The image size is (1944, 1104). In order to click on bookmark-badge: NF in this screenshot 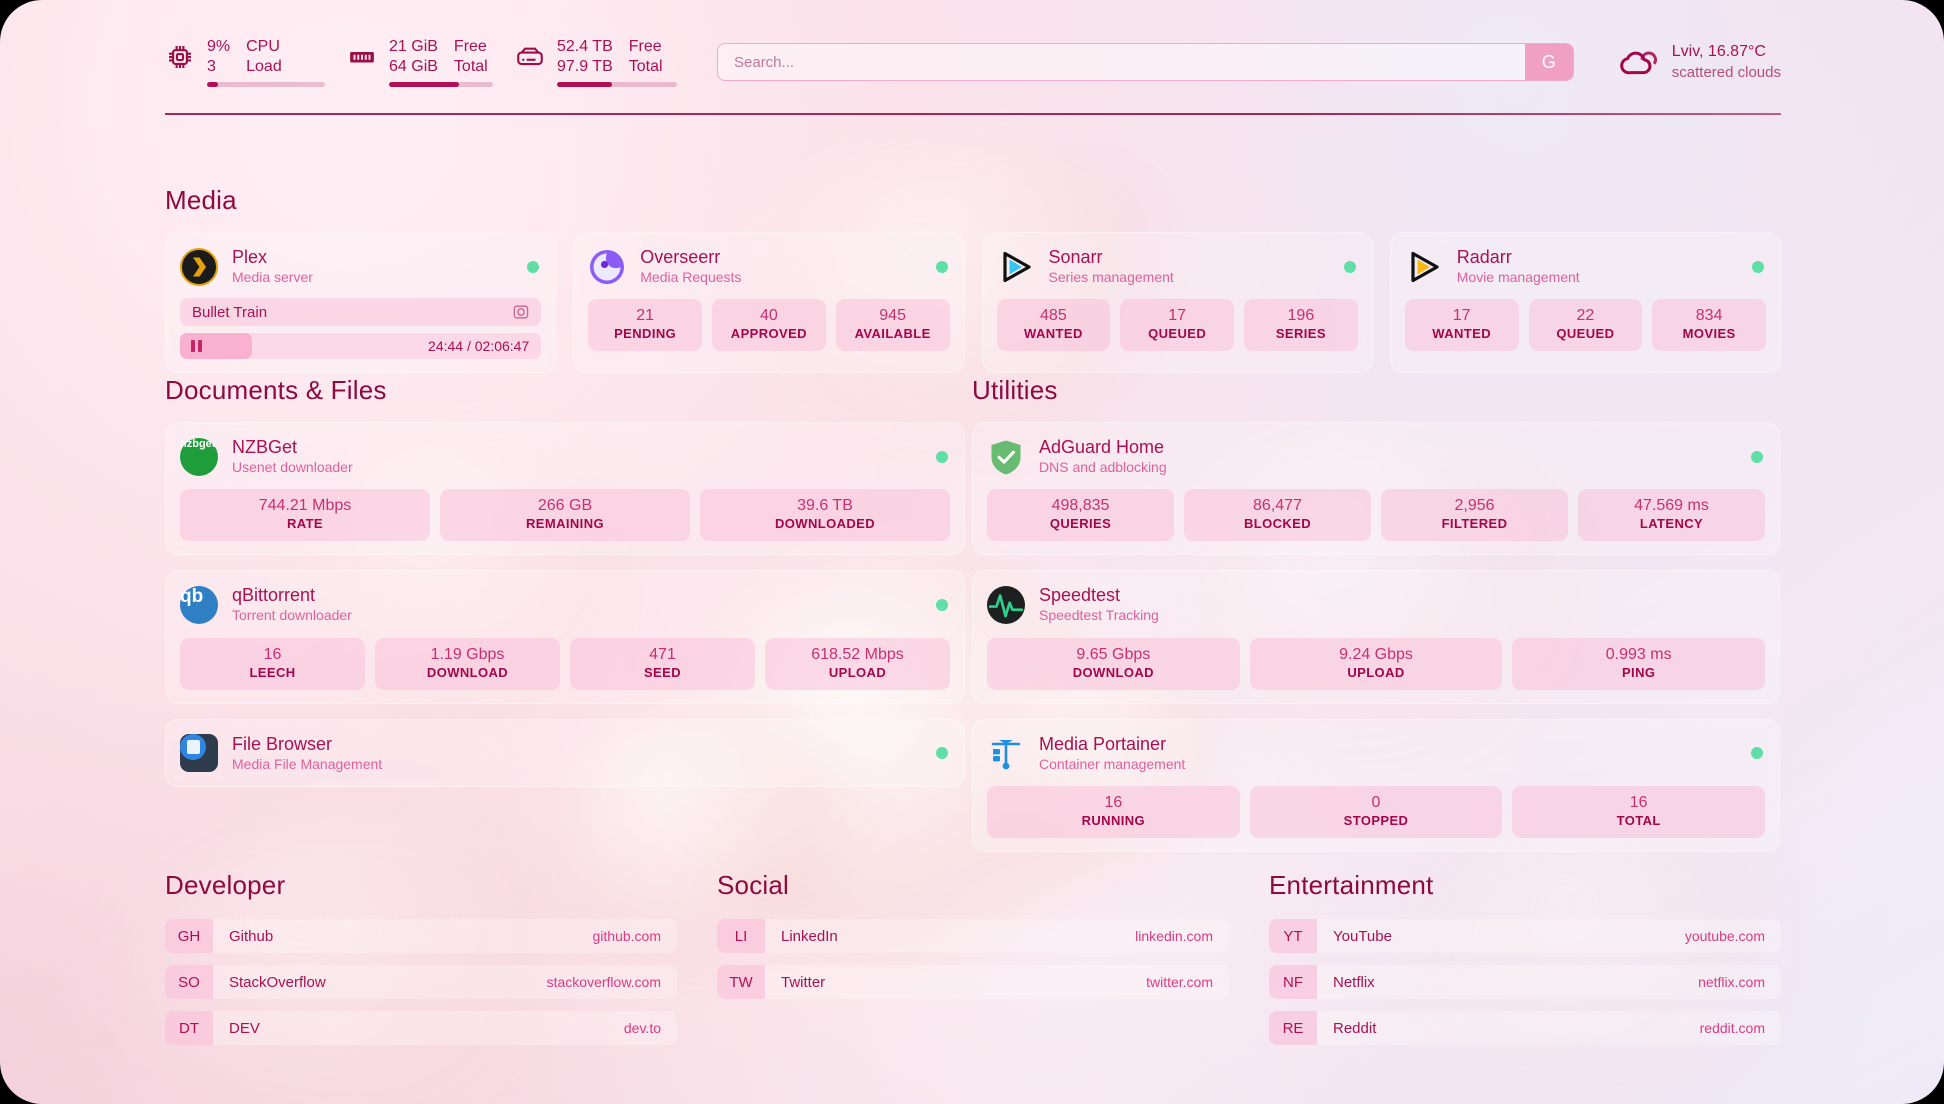, I will do `click(1293, 982)`.